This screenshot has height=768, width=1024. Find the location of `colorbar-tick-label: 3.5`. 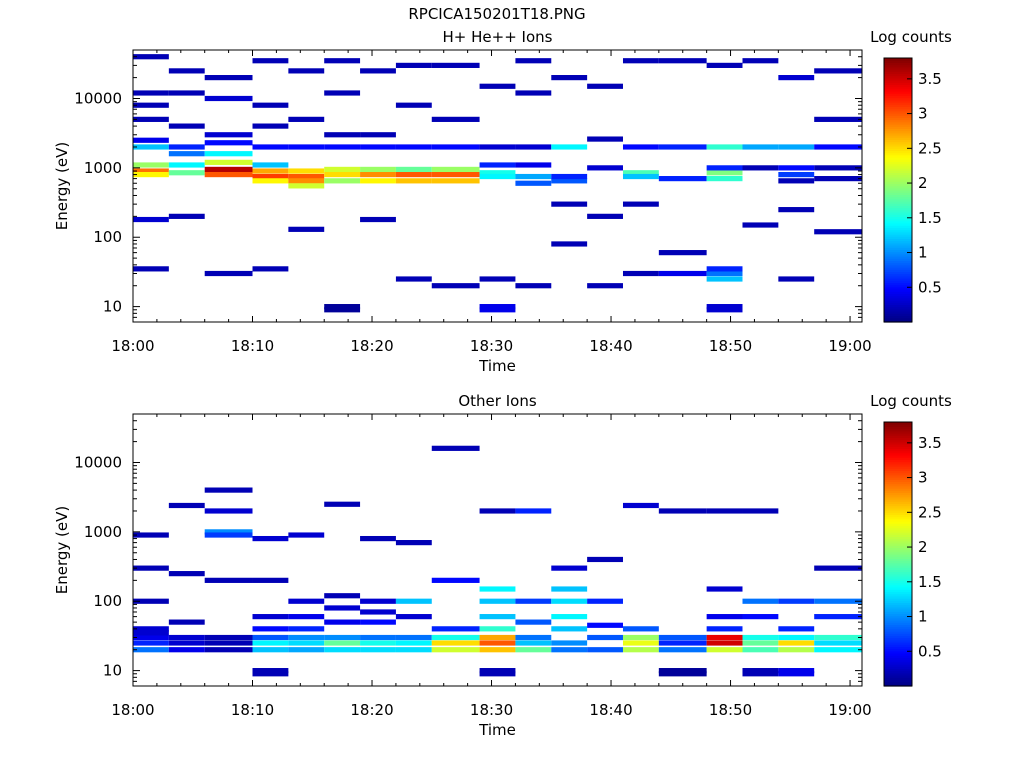

colorbar-tick-label: 3.5 is located at coordinates (930, 79).